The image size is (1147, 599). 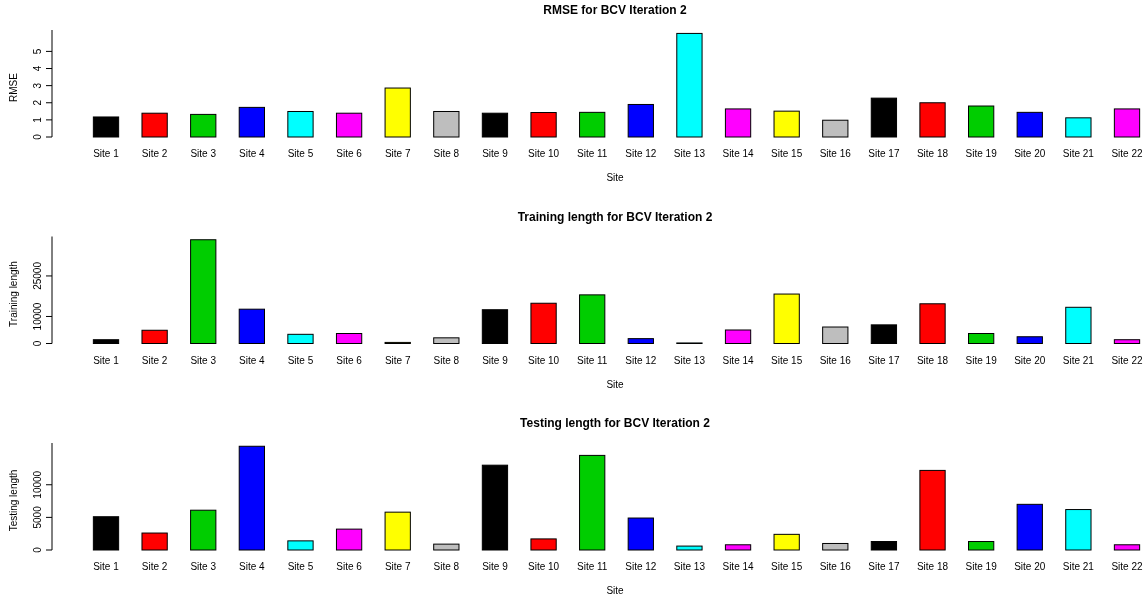 I want to click on y-tick-label: 5, so click(x=37, y=51).